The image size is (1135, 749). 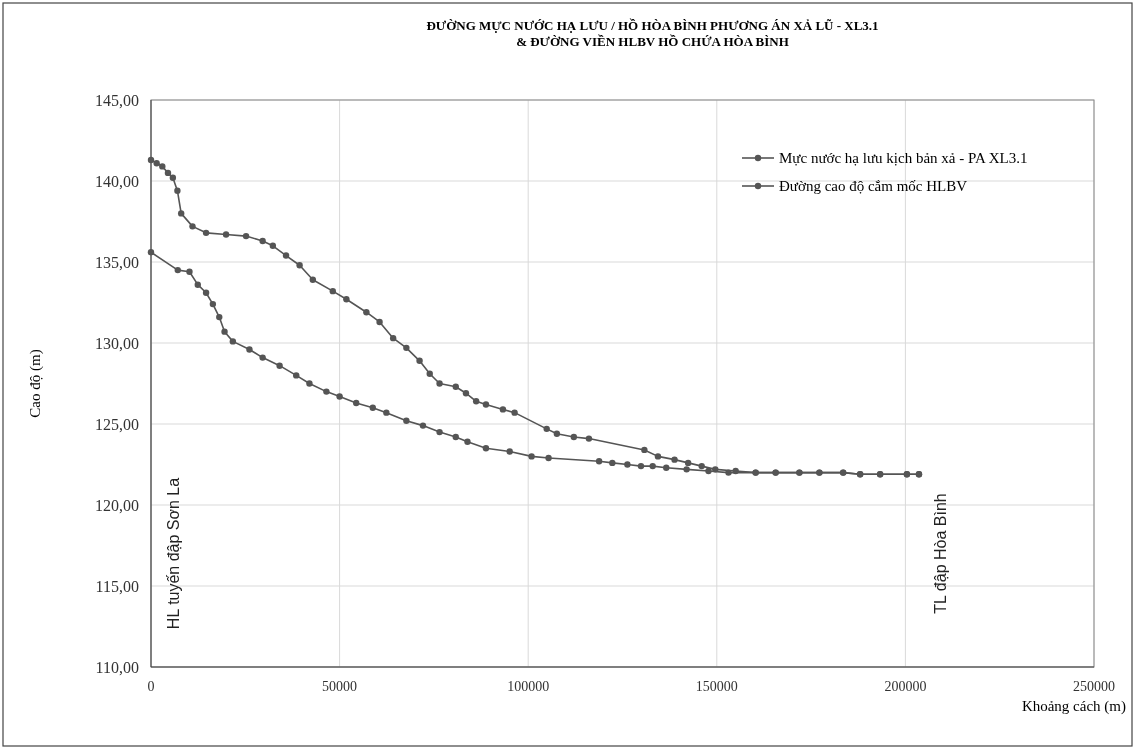 What do you see at coordinates (117, 505) in the screenshot?
I see `y-tick-label: 120,00` at bounding box center [117, 505].